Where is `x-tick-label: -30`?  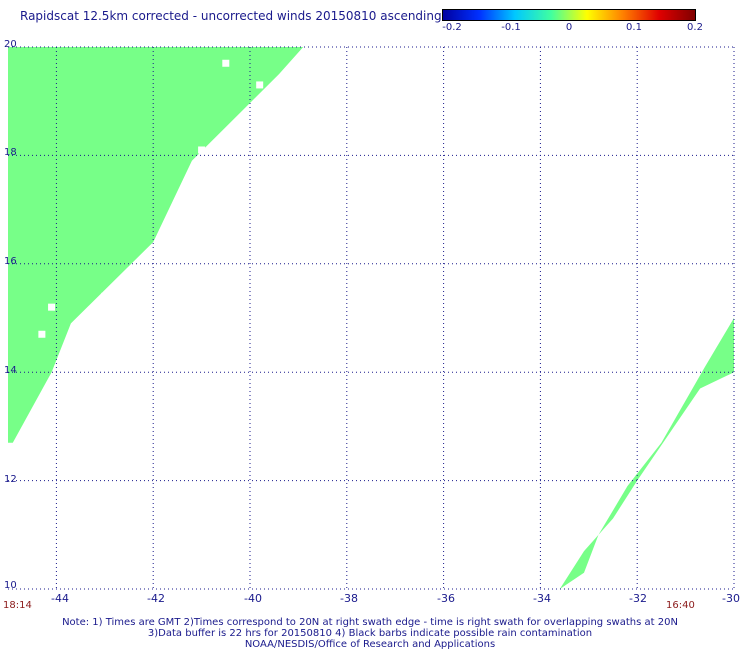
x-tick-label: -30 is located at coordinates (731, 598).